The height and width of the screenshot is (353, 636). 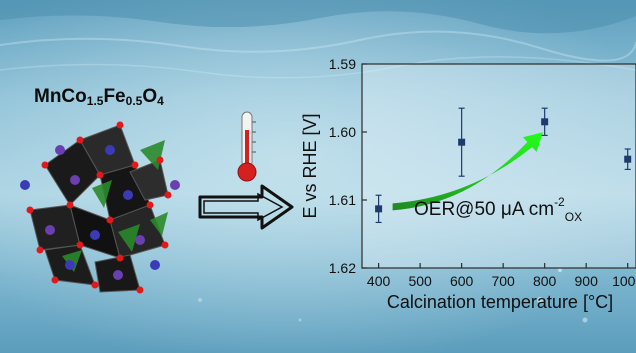 I want to click on x-tick-label: 600, so click(x=462, y=281).